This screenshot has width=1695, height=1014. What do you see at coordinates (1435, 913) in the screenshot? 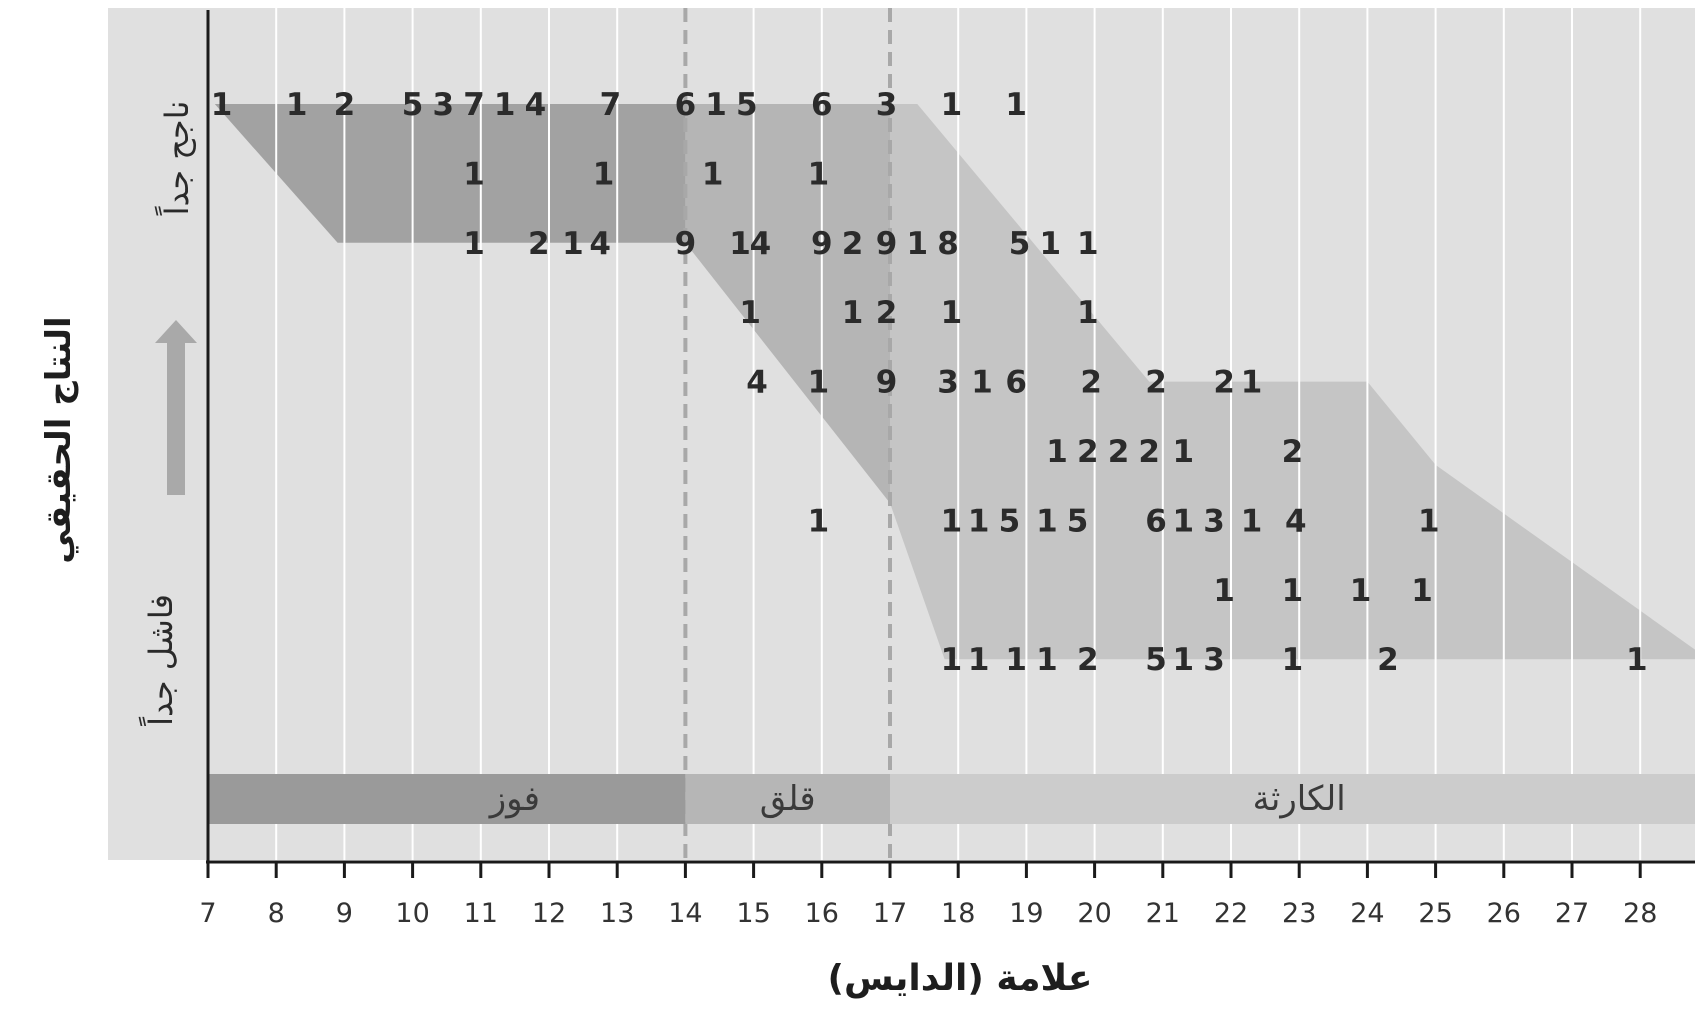
I see `x-tick-label: 25` at bounding box center [1435, 913].